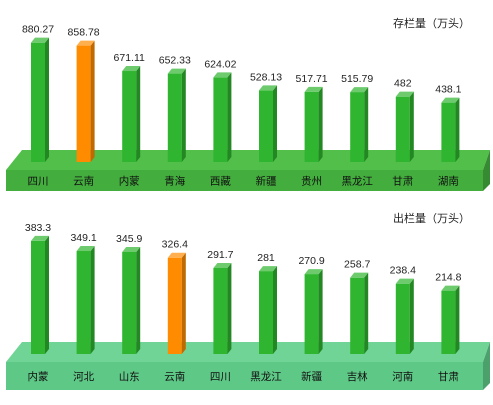 The width and height of the screenshot is (493, 405). What do you see at coordinates (175, 61) in the screenshot?
I see `value-label: 652.33` at bounding box center [175, 61].